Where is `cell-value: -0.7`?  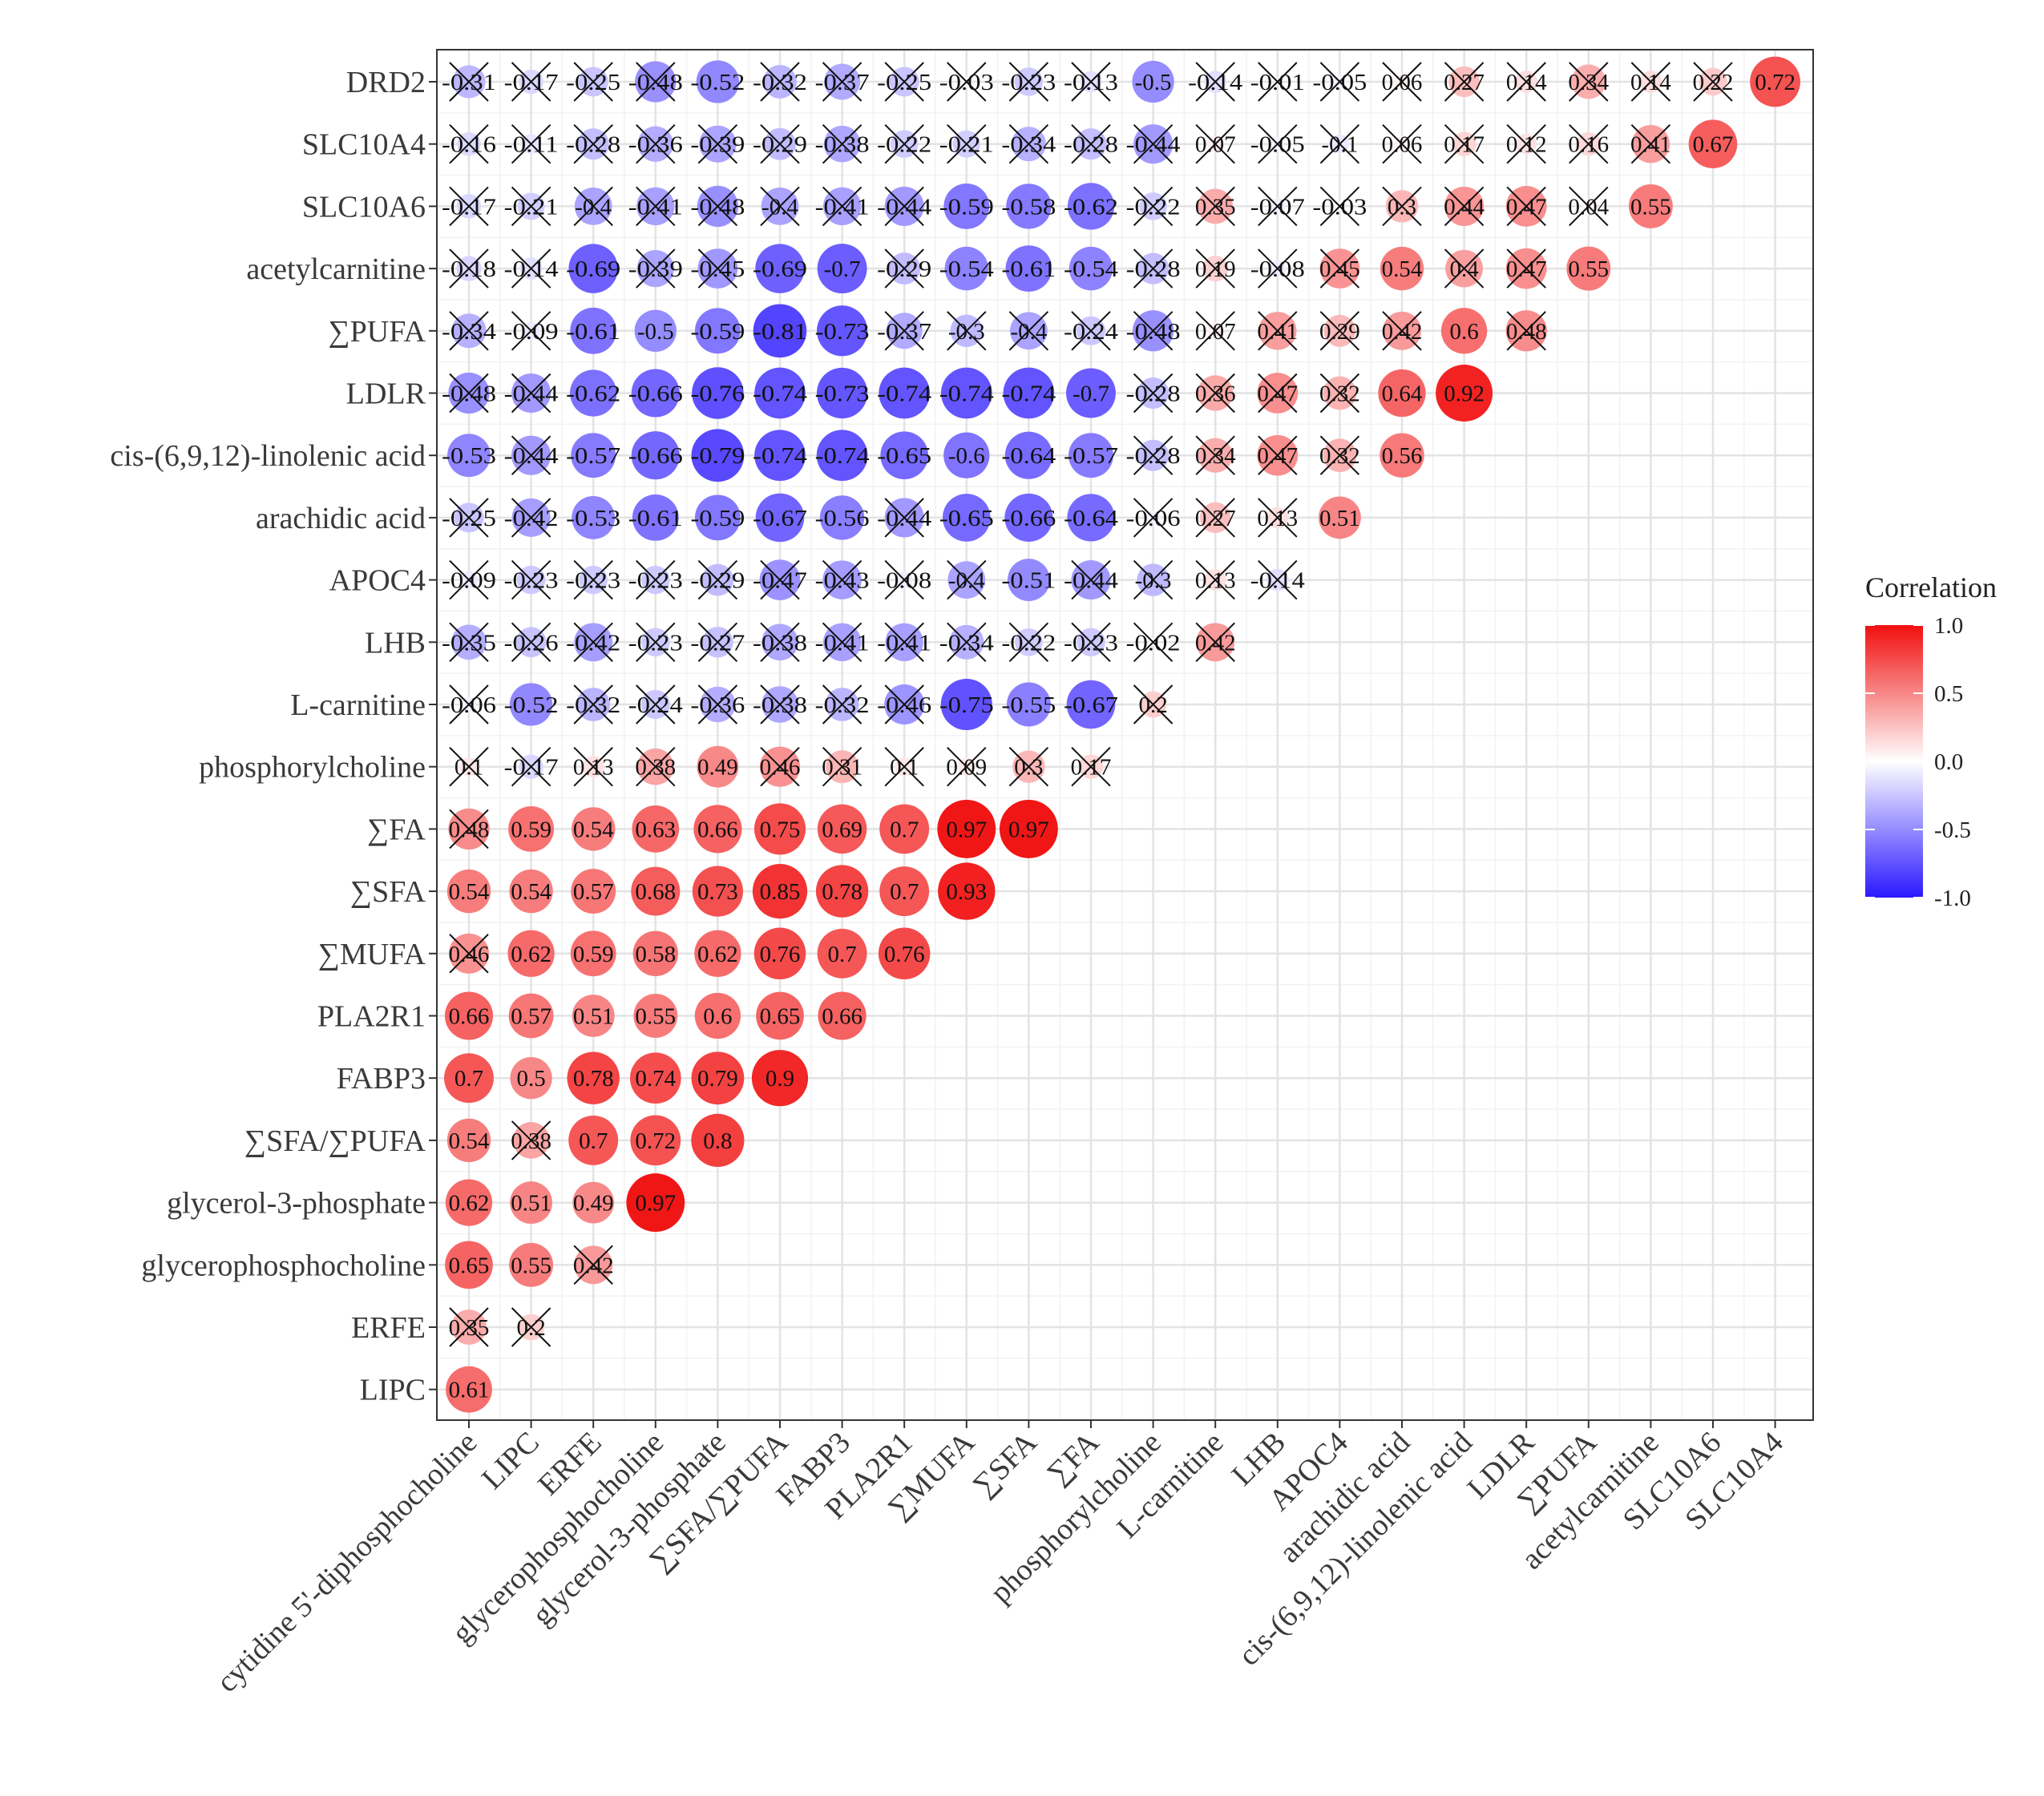 cell-value: -0.7 is located at coordinates (842, 269).